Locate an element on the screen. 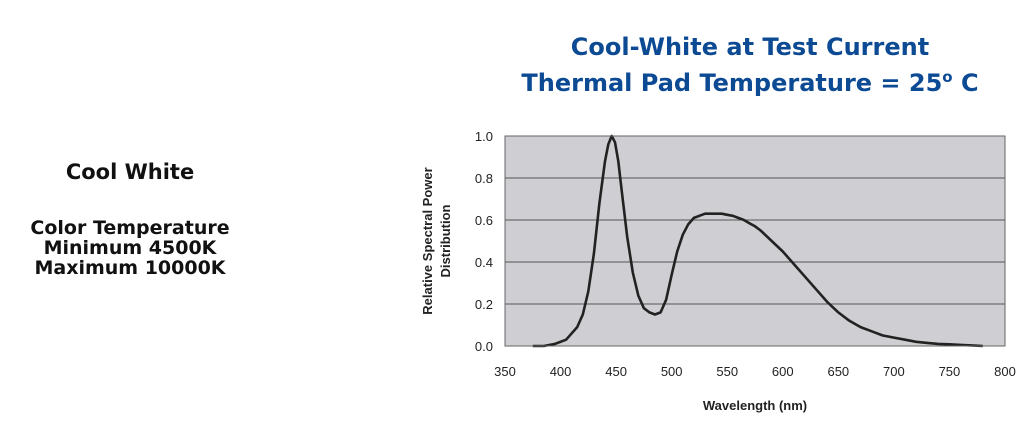 Image resolution: width=1024 pixels, height=424 pixels. x-tick-label: 450 is located at coordinates (616, 371).